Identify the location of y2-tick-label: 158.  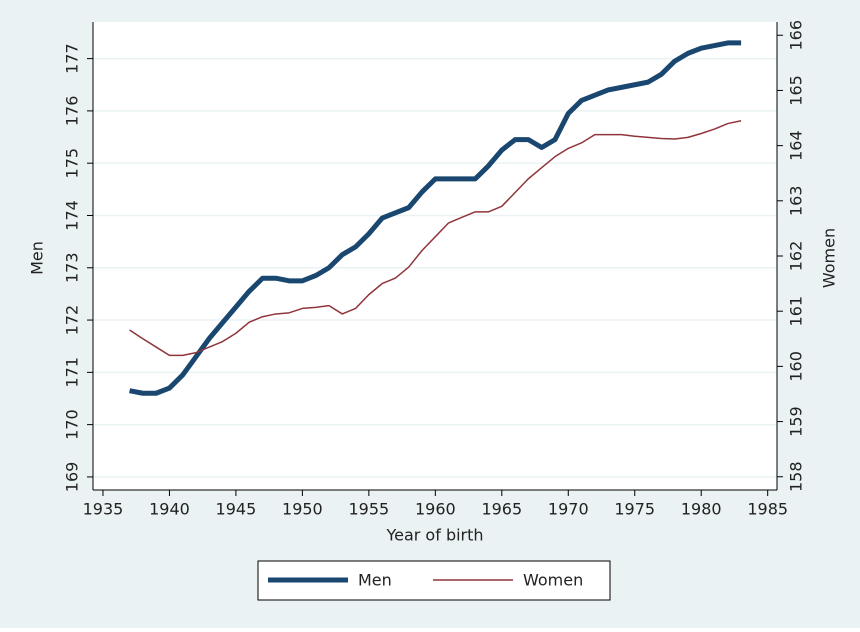
(796, 476).